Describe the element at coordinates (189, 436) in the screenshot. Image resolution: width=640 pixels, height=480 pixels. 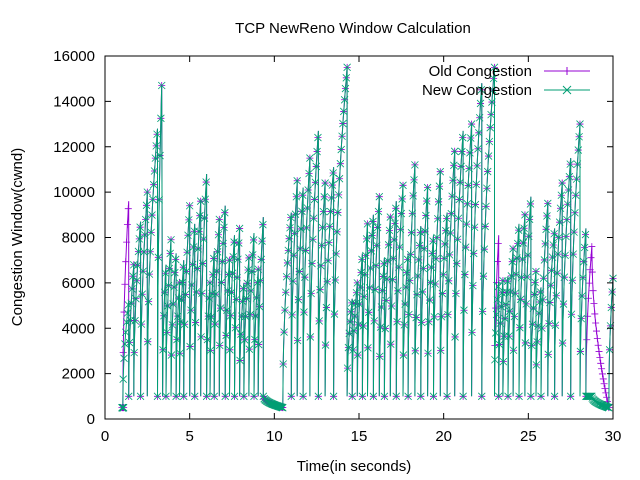
I see `x-tick-label: 5` at that location.